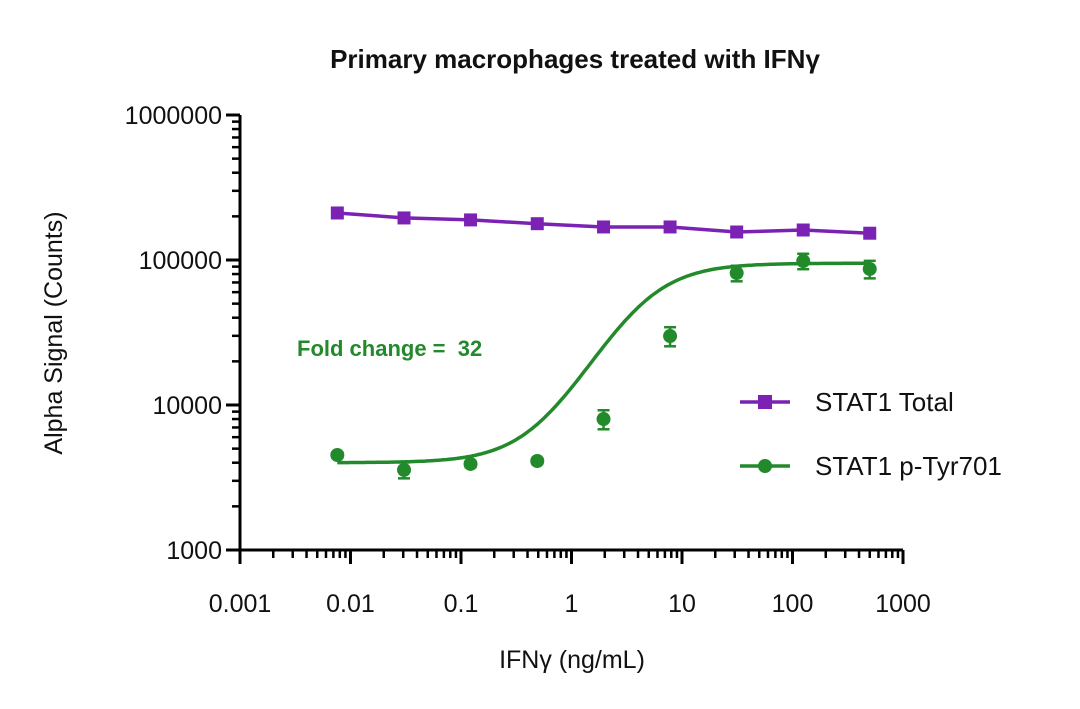 The image size is (1080, 709). I want to click on y-tick-label: 1000, so click(194, 551).